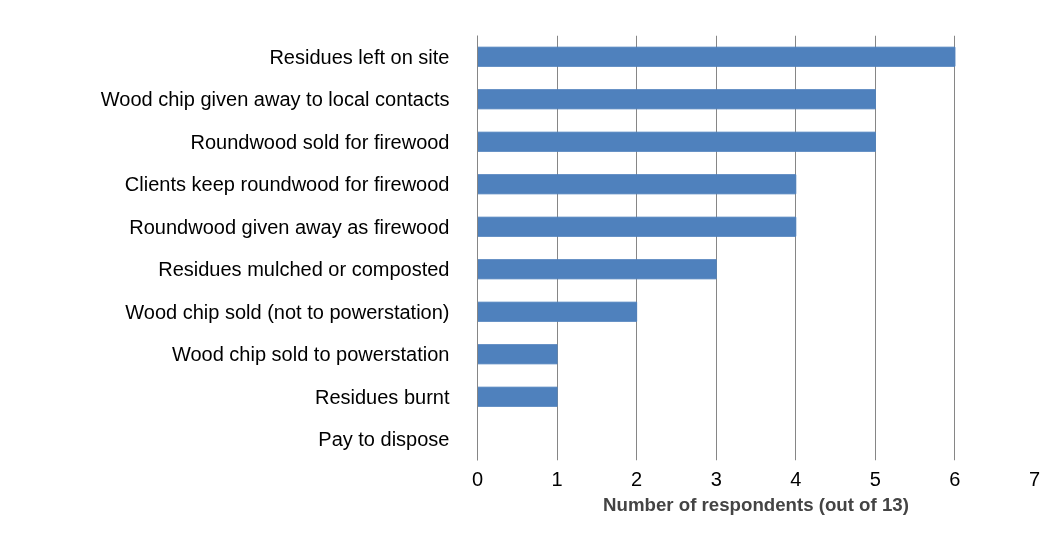  I want to click on y-tick-label: Residues mulched or composted, so click(304, 269).